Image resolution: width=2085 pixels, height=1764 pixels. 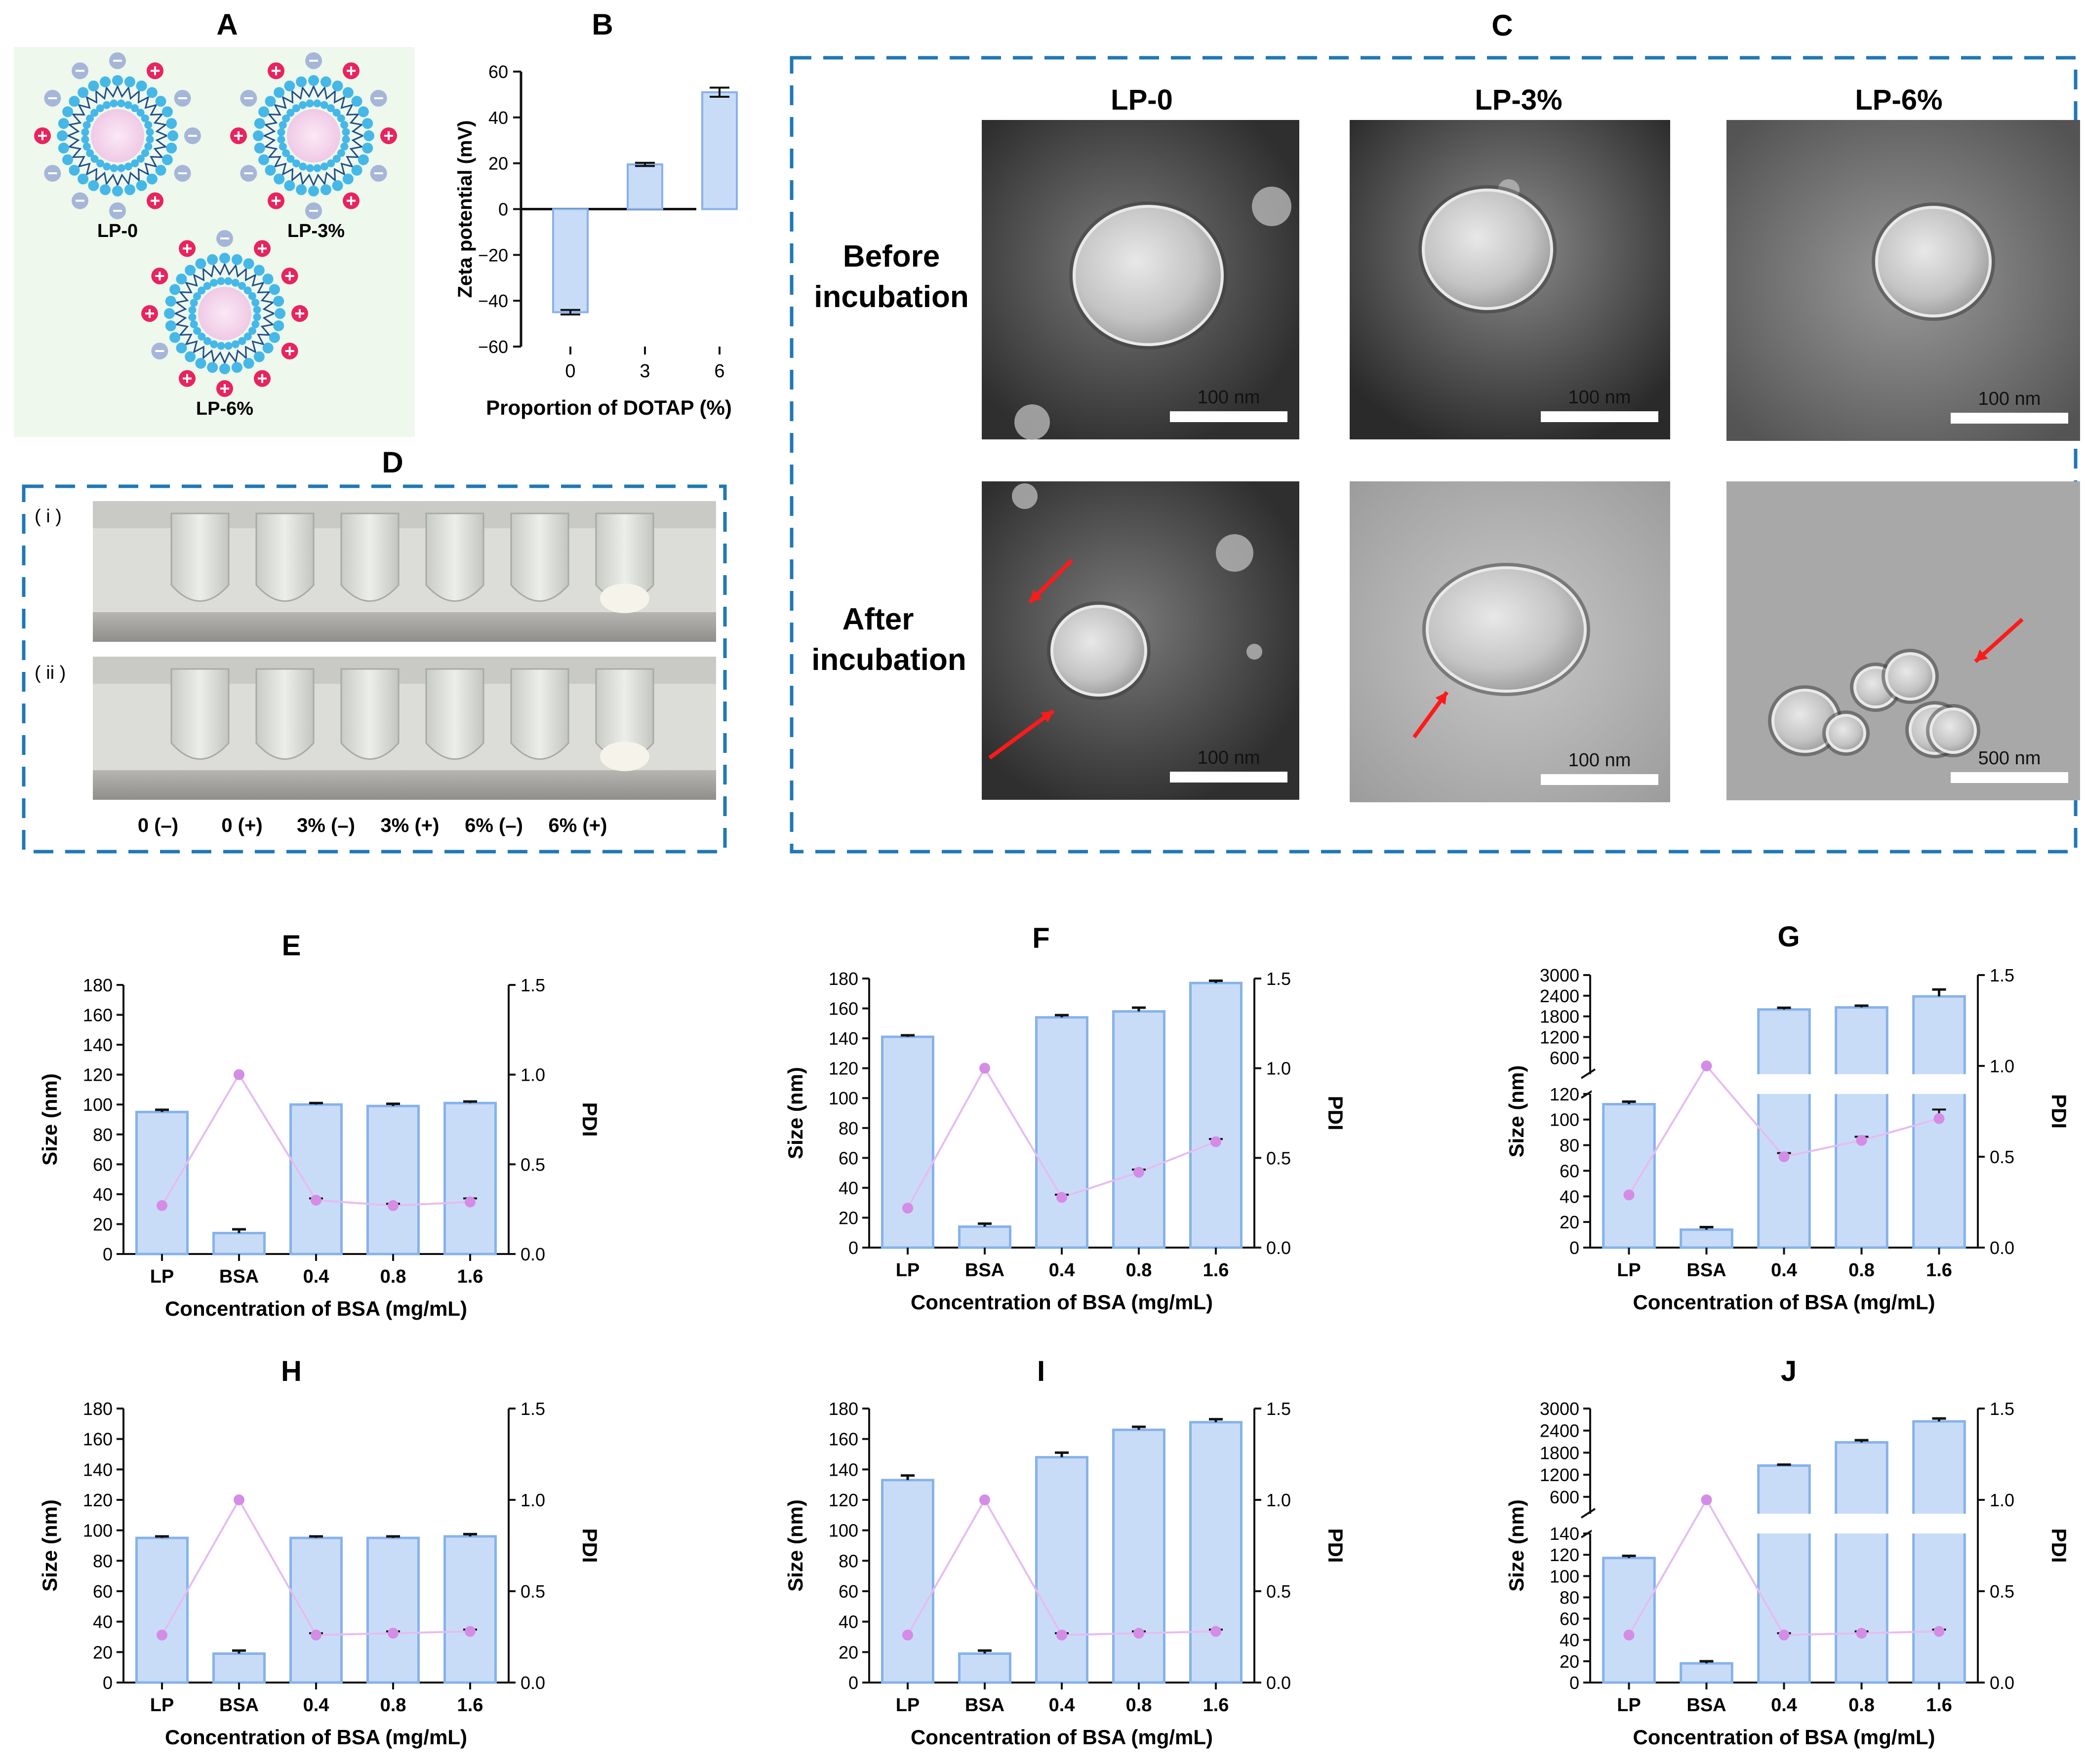 I want to click on tube, so click(x=454, y=714).